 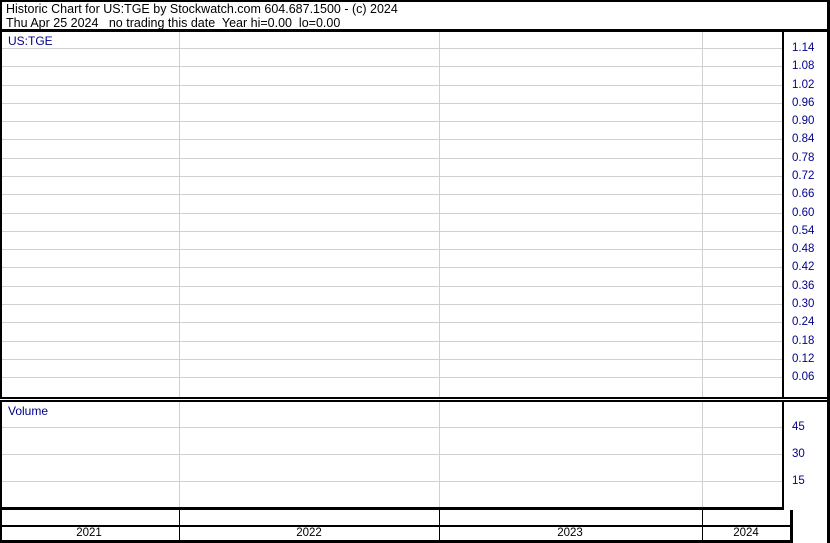 I want to click on price-tick-label: 1.08, so click(x=803, y=66).